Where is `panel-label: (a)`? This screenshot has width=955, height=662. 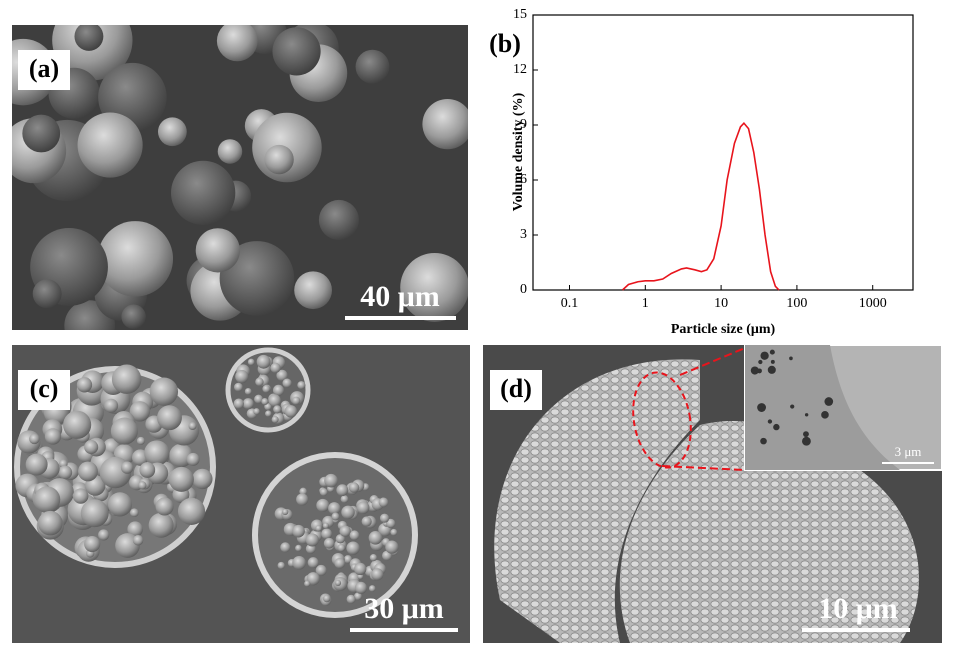 panel-label: (a) is located at coordinates (44, 68).